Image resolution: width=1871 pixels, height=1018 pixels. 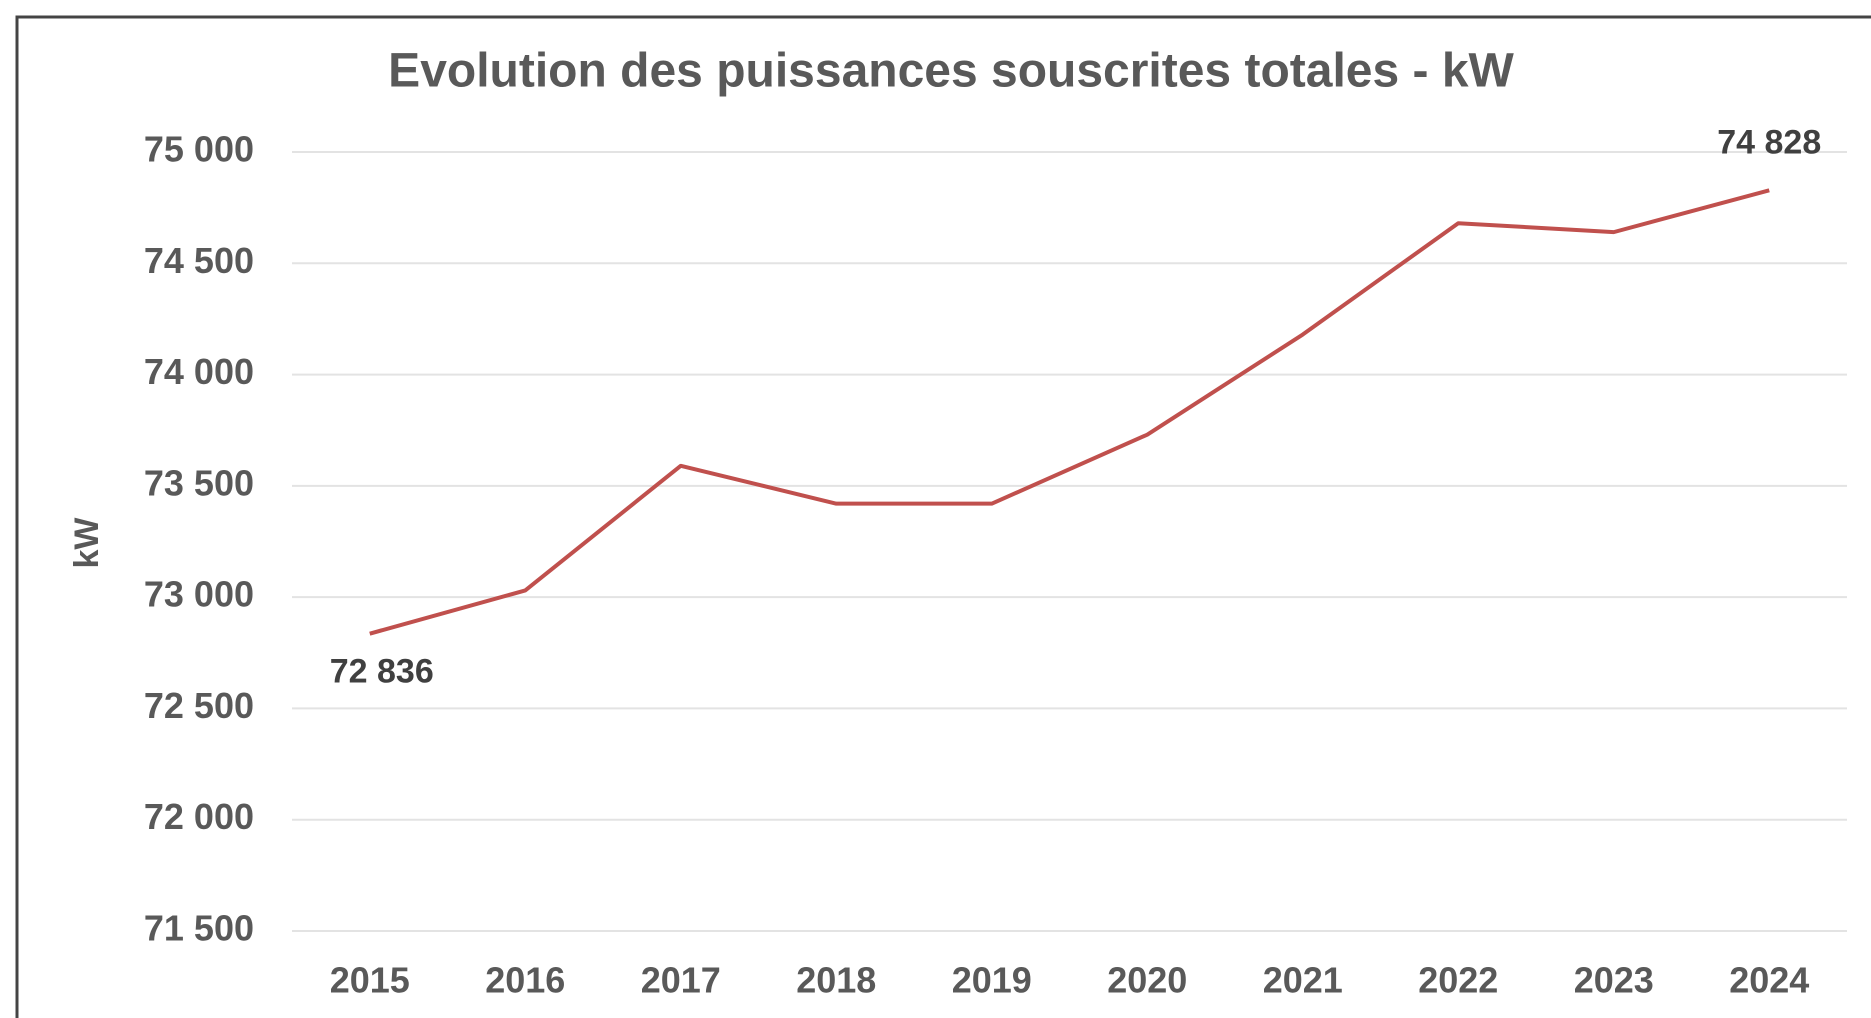 I want to click on data-label: 72 836, so click(x=382, y=672).